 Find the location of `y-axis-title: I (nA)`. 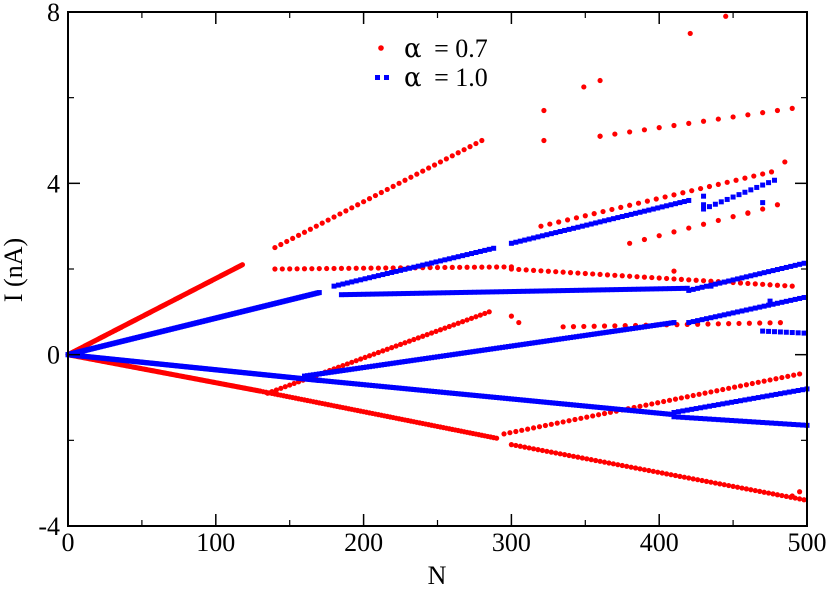

y-axis-title: I (nA) is located at coordinates (14, 270).